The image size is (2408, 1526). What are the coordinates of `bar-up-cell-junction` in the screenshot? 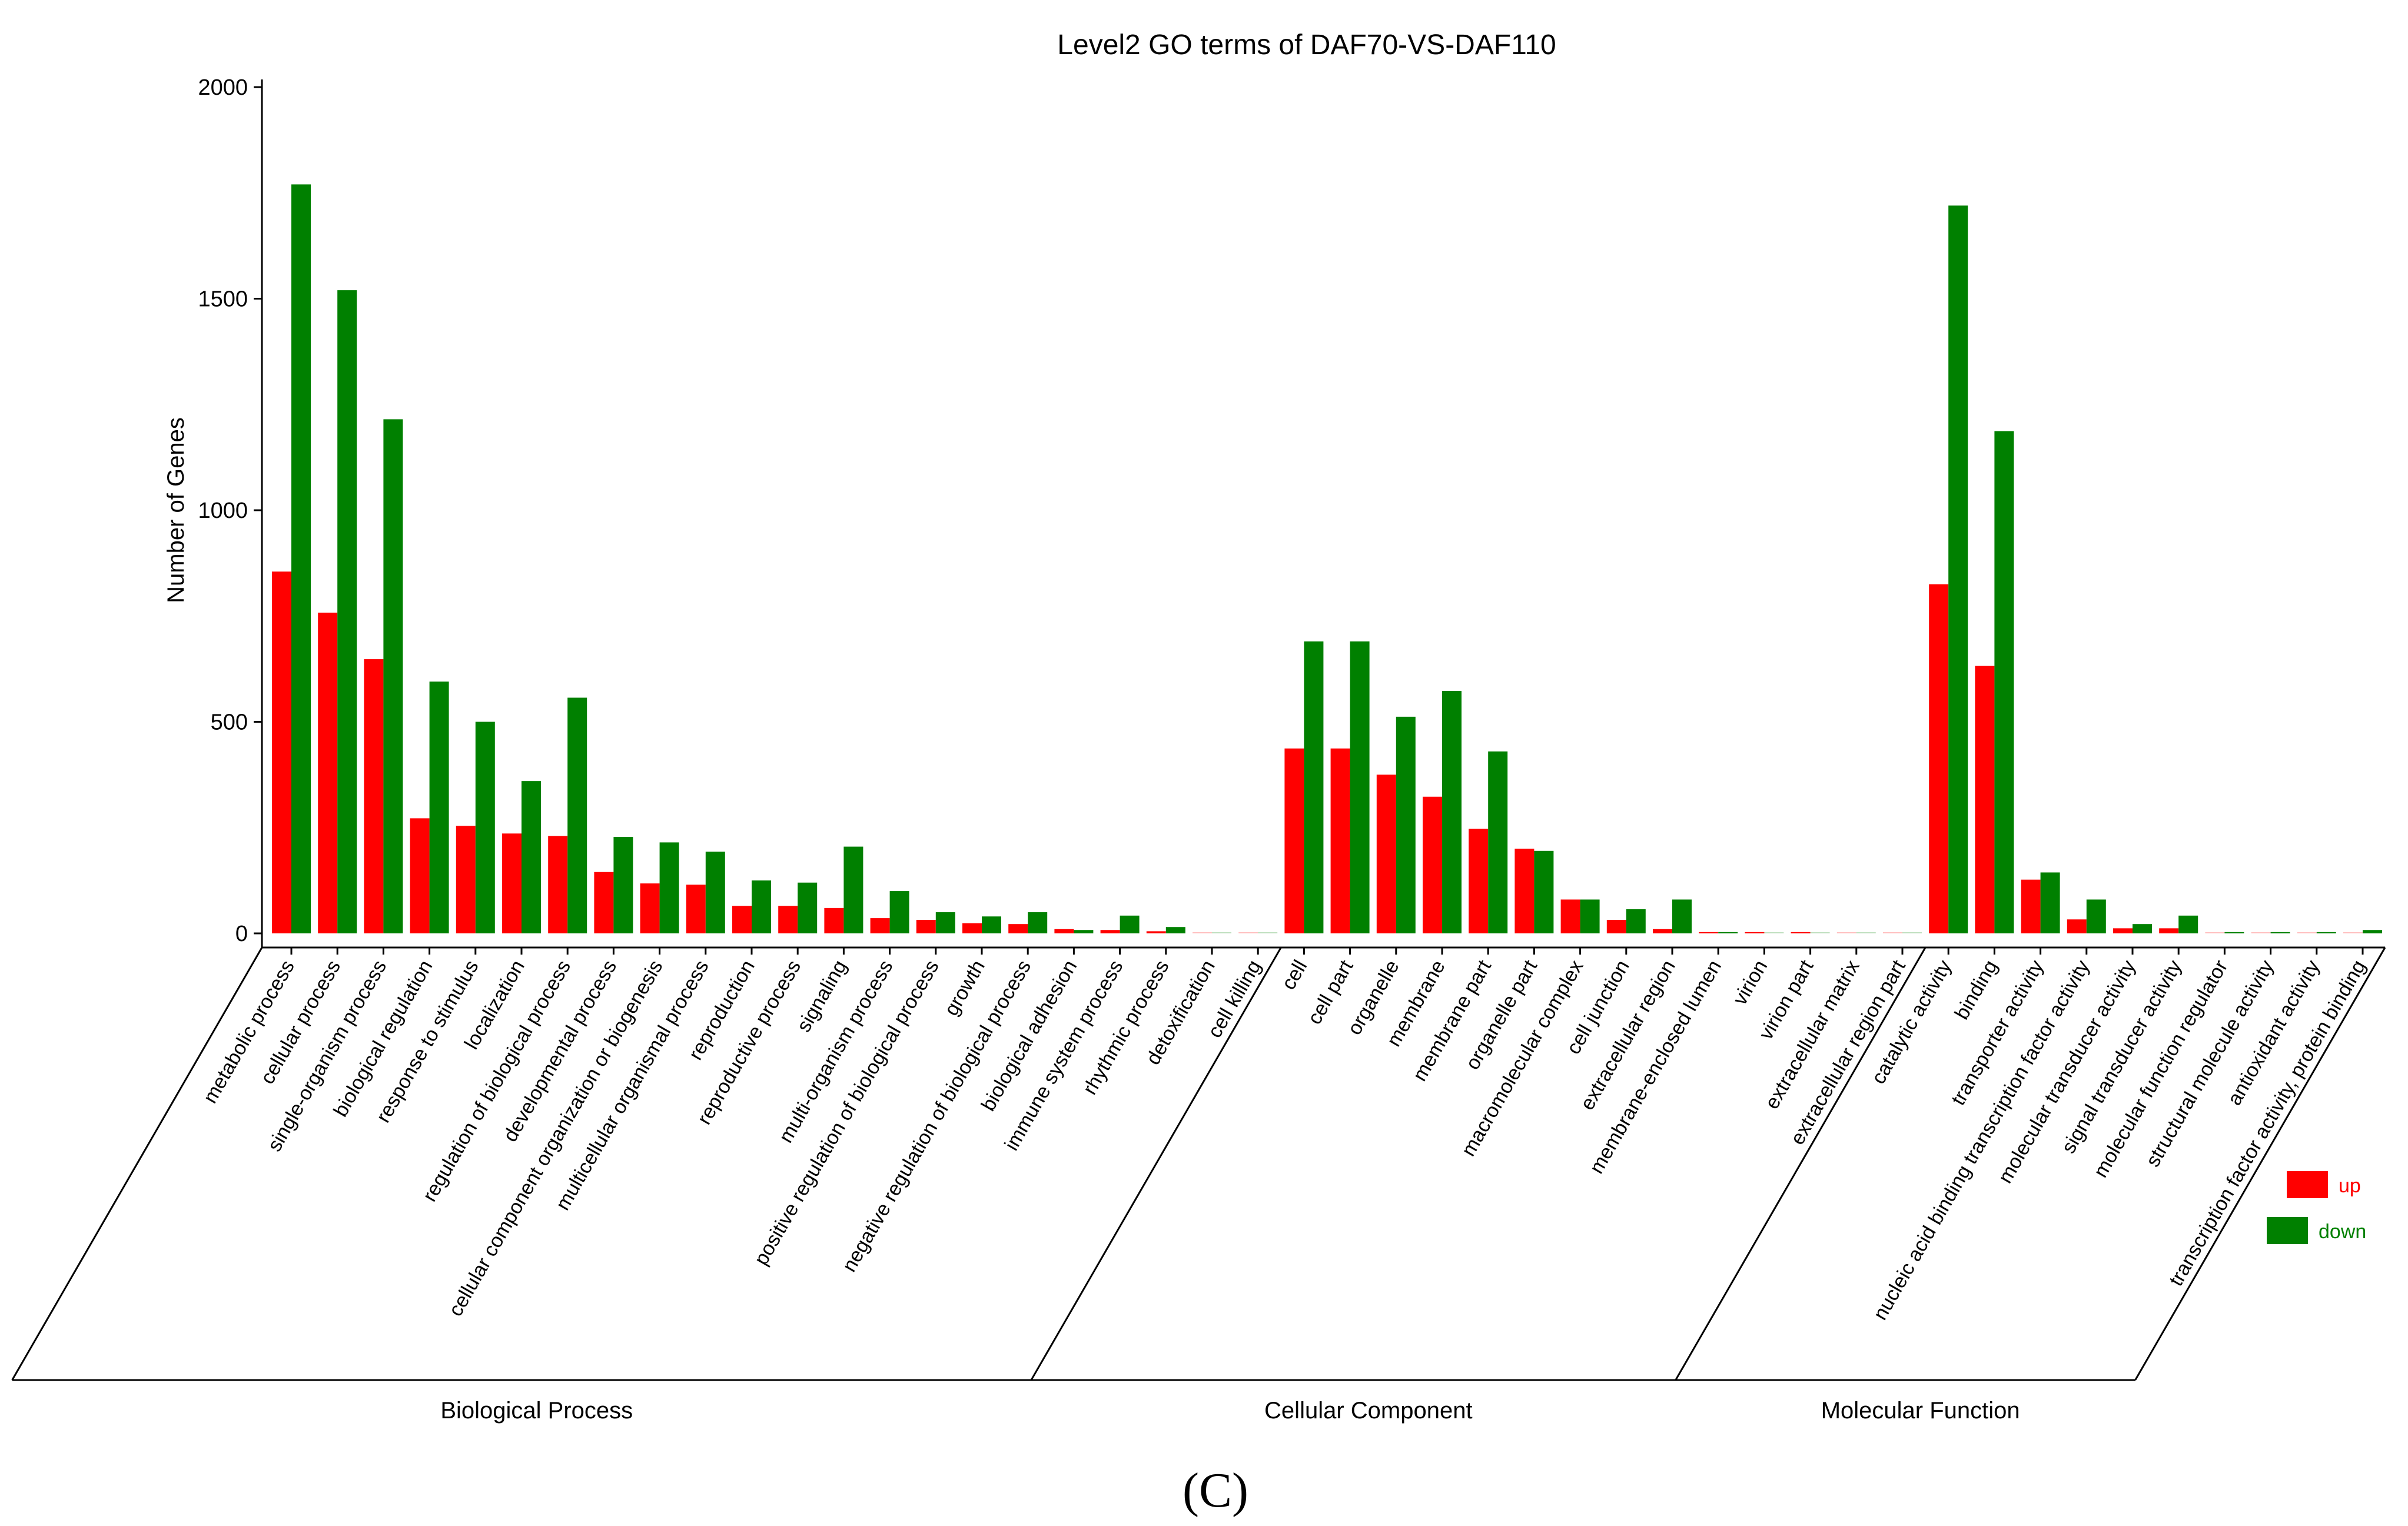 It's located at (1616, 926).